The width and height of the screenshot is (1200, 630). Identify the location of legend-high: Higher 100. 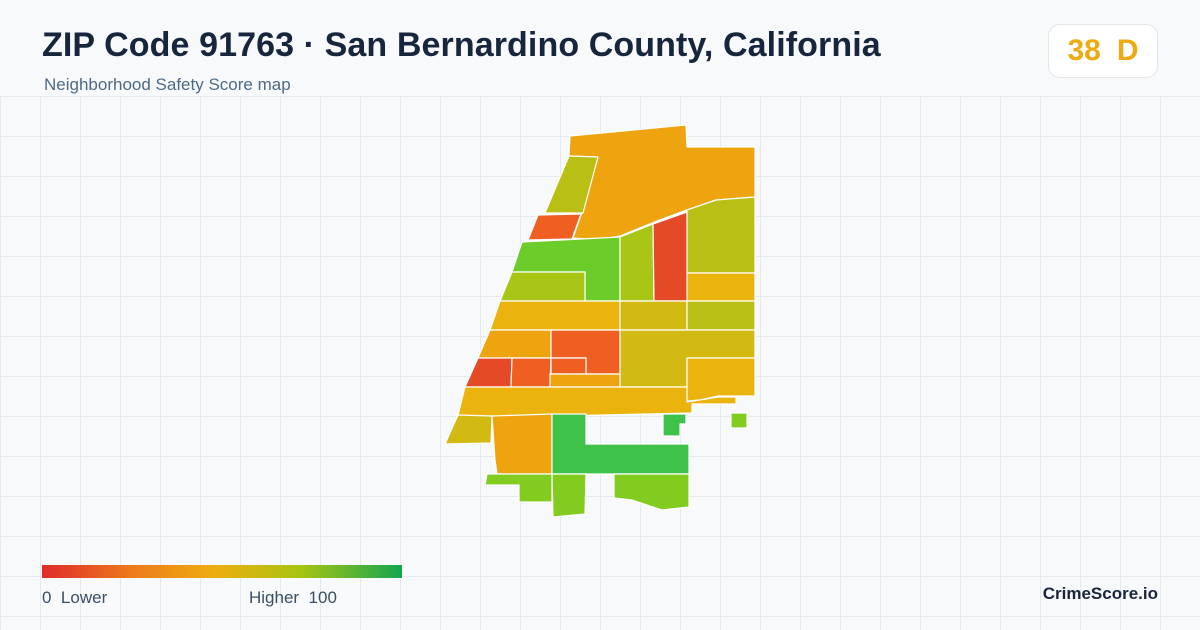
(293, 598).